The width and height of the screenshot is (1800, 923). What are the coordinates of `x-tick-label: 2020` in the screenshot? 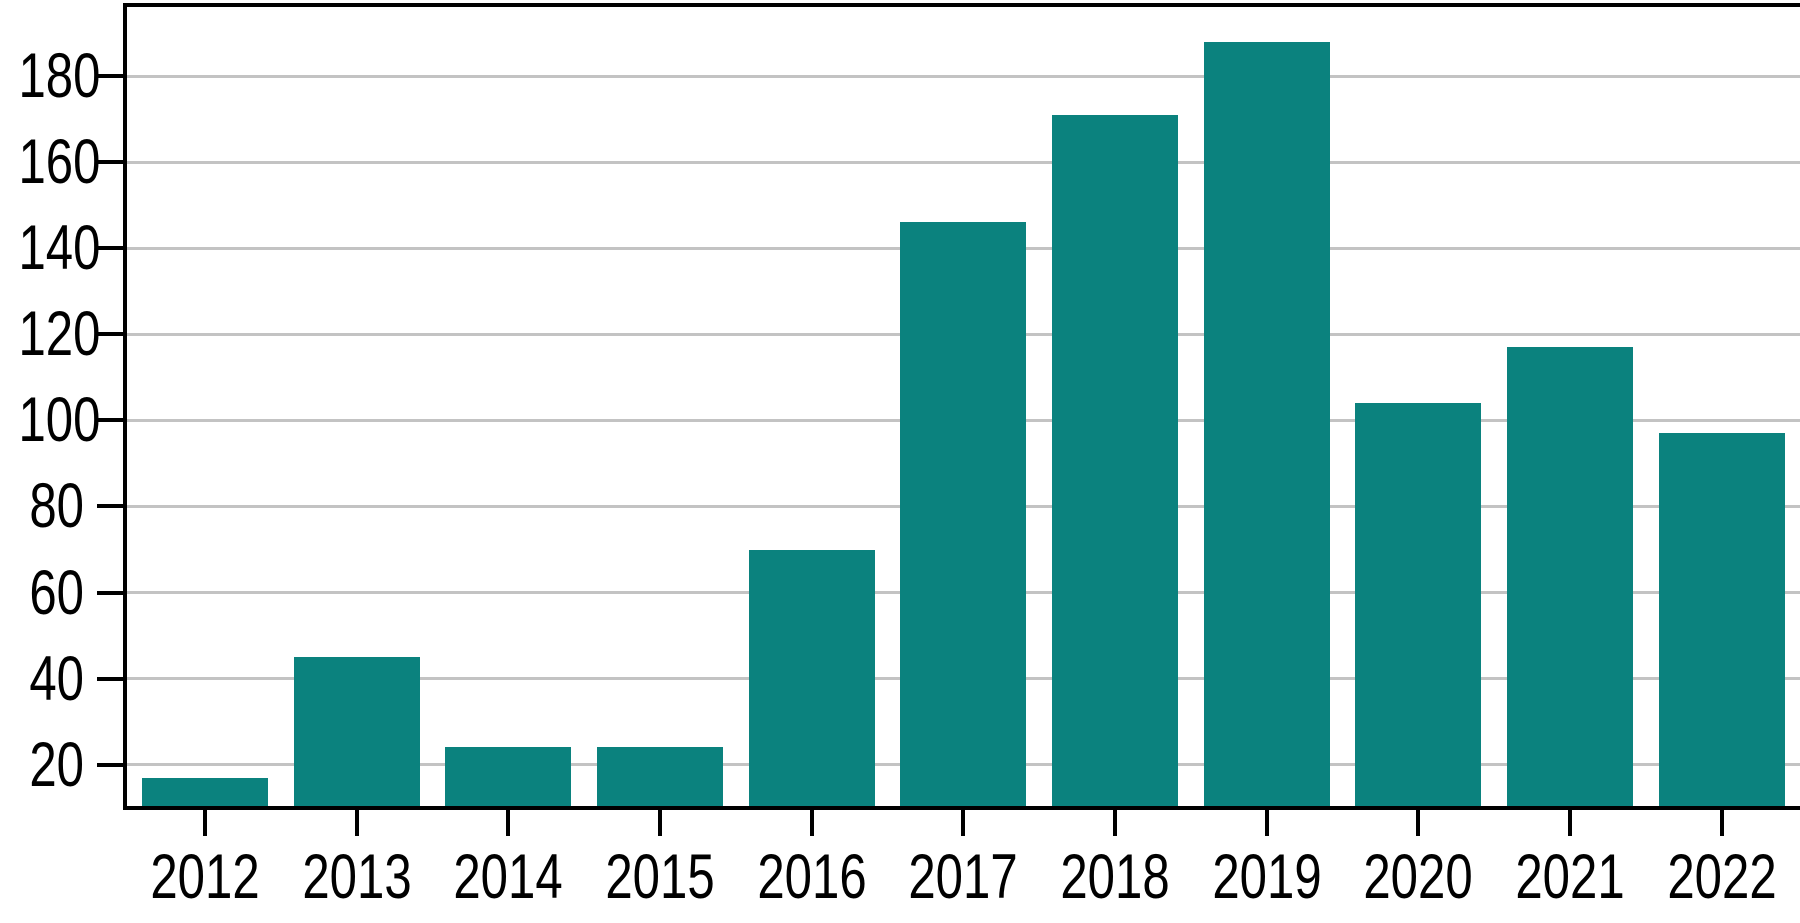 It's located at (1418, 877).